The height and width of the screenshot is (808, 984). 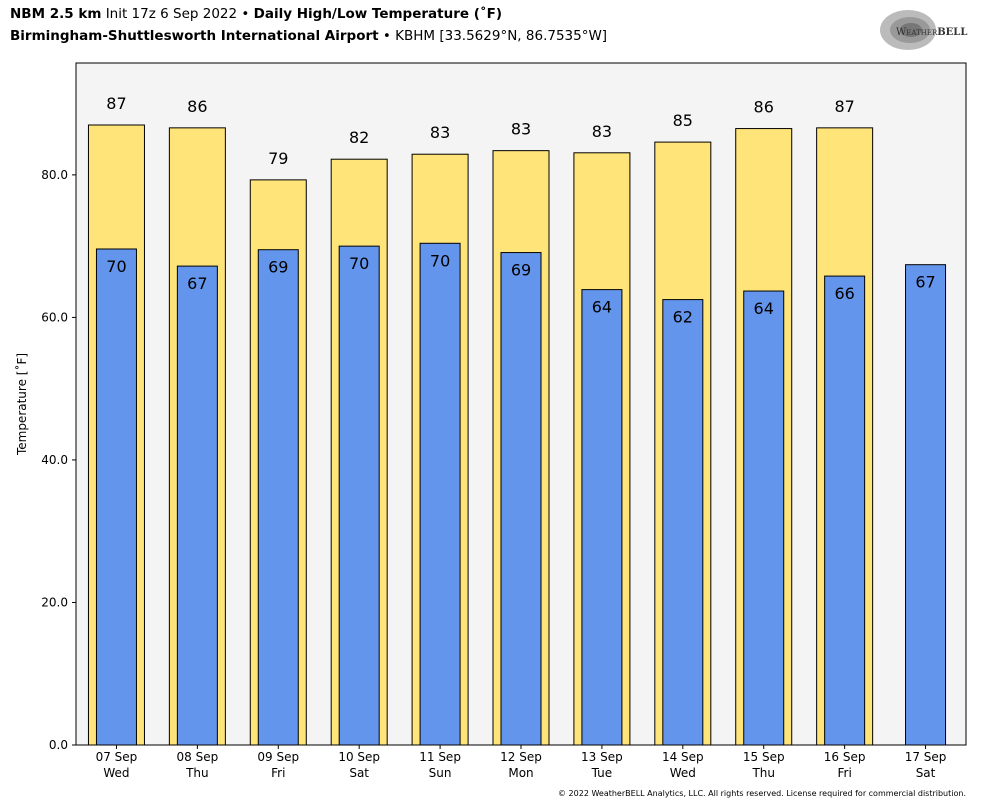 I want to click on y-tick-label: 80.0, so click(x=54, y=175).